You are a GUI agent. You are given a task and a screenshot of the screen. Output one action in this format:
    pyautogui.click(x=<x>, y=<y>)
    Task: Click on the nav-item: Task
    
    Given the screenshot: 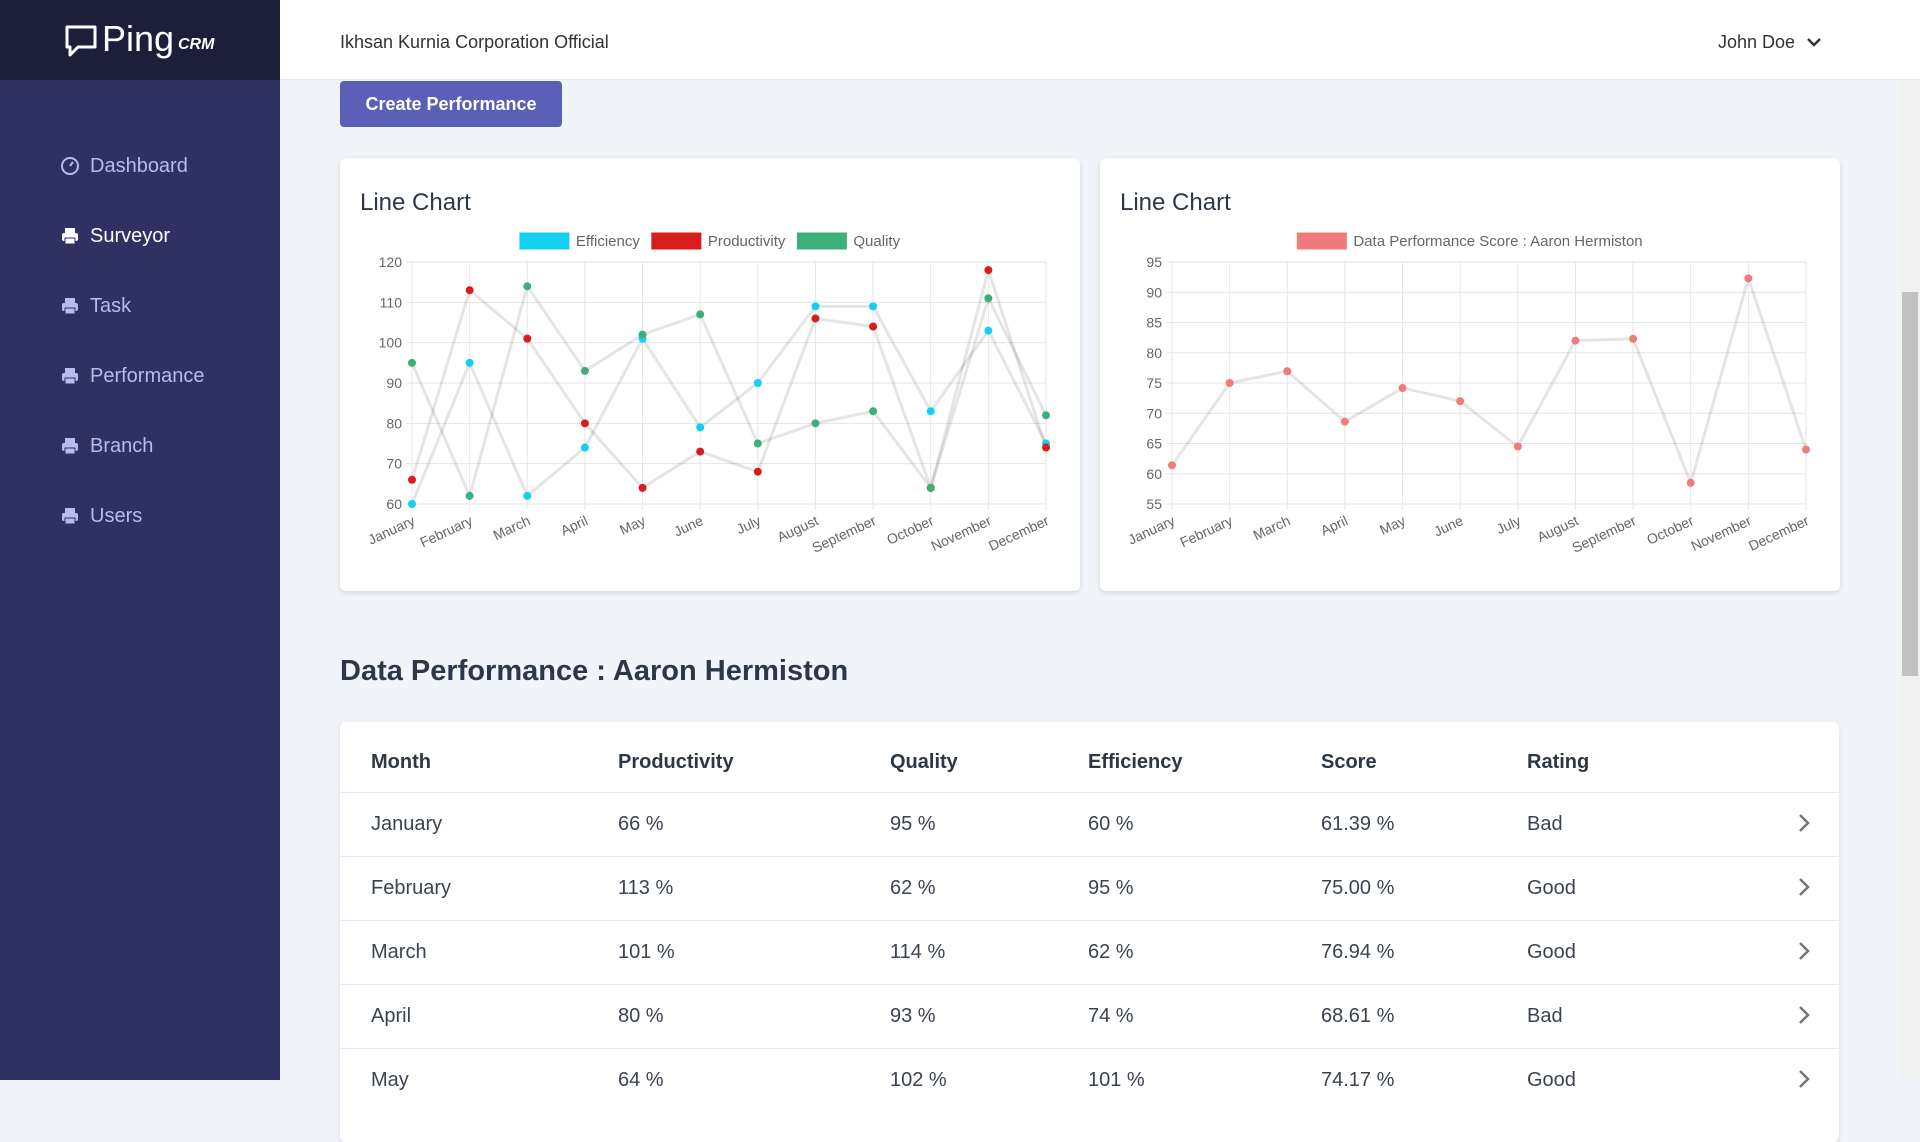 What is the action you would take?
    pyautogui.click(x=95, y=306)
    